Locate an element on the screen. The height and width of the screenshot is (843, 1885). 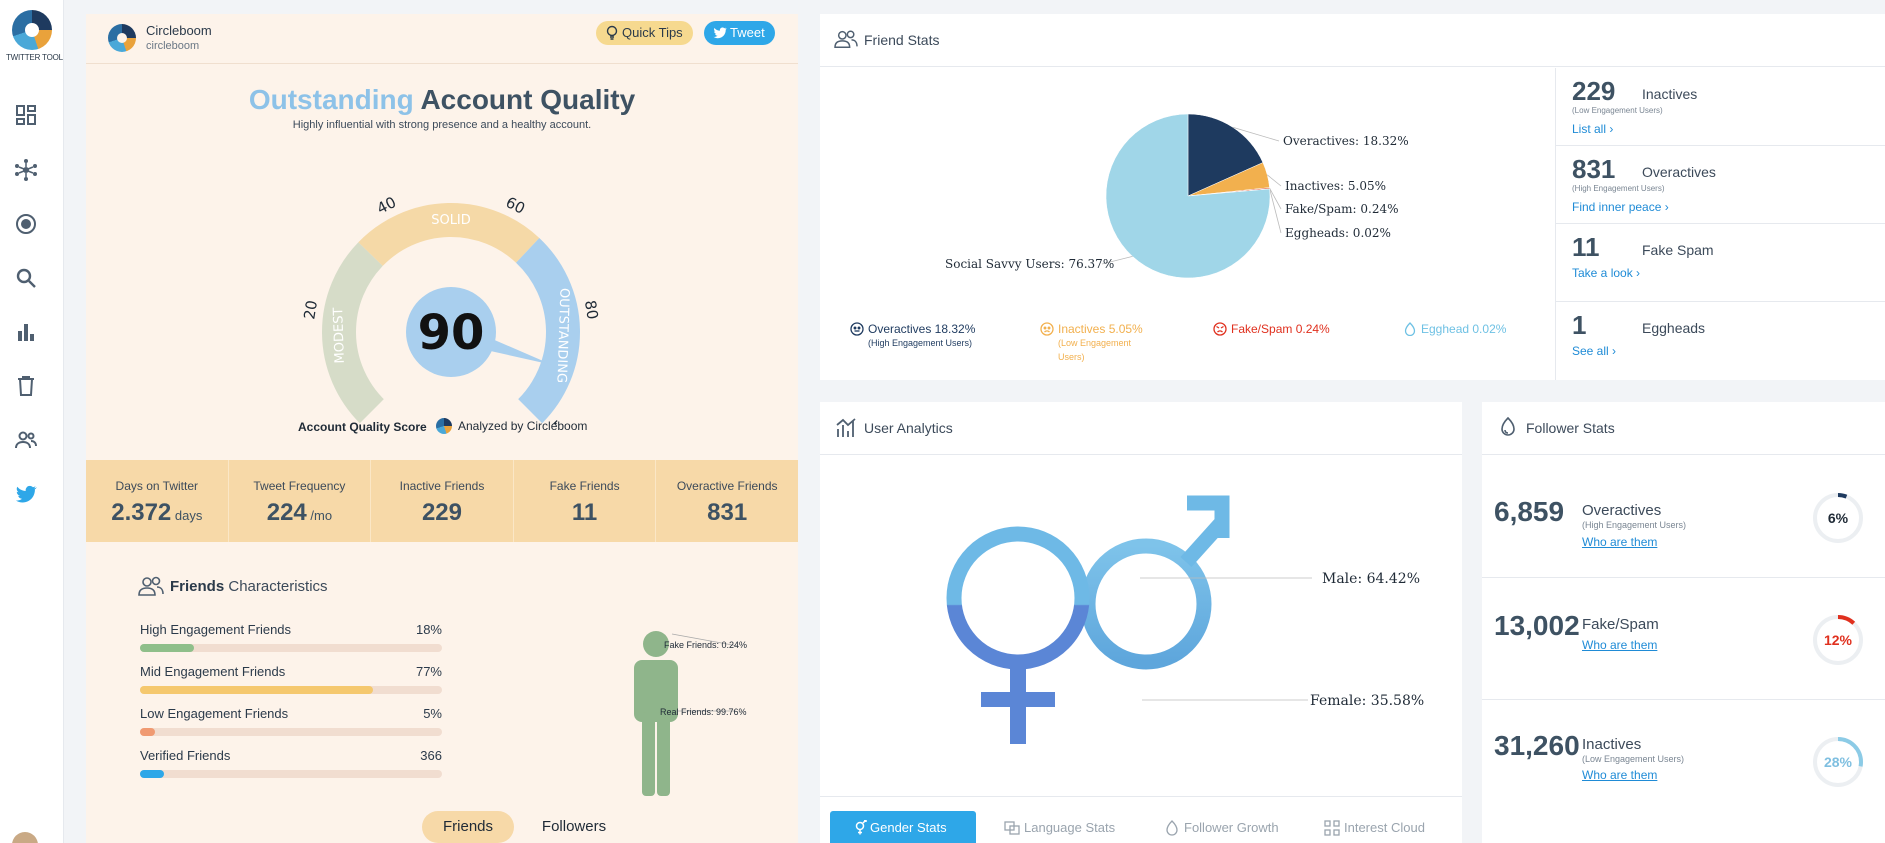
profile-name: Circleboom is located at coordinates (179, 30).